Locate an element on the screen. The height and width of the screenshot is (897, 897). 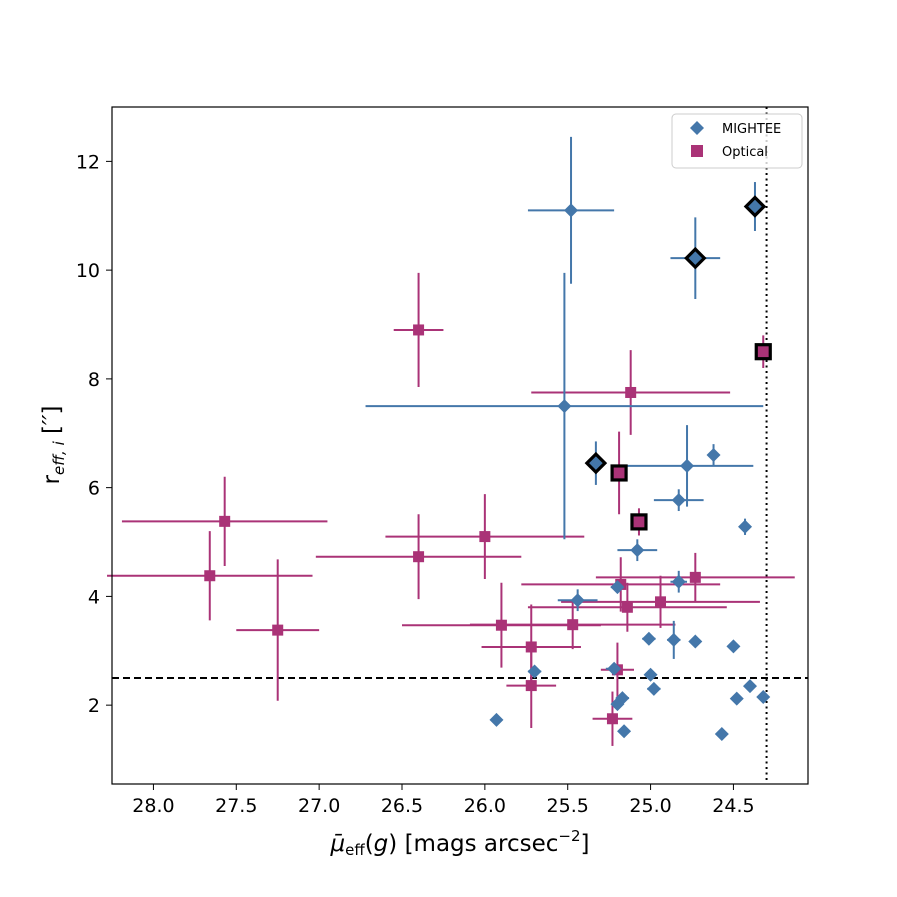
y-tick-label: 10 is located at coordinates (88, 271).